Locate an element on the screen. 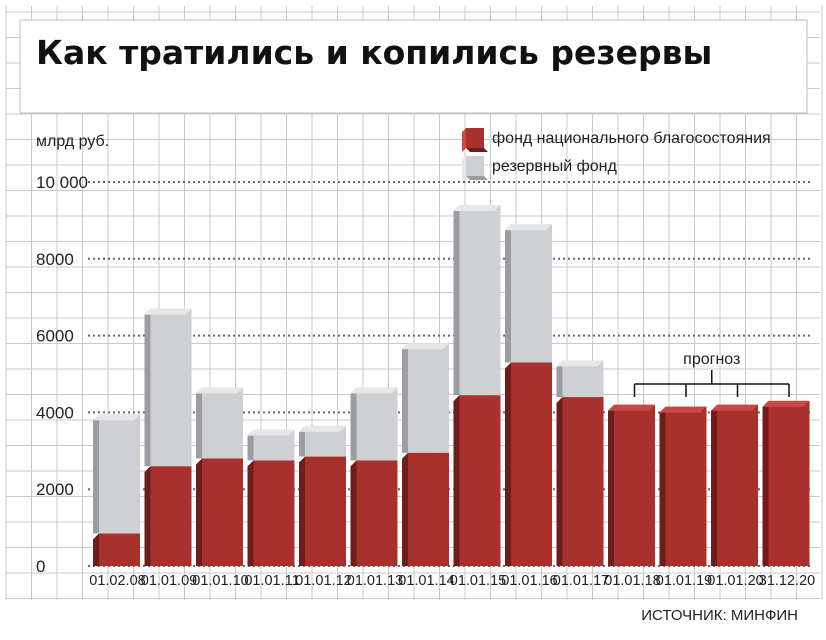 The image size is (826, 640). chart-title: Как тратились и копились резервы is located at coordinates (374, 52).